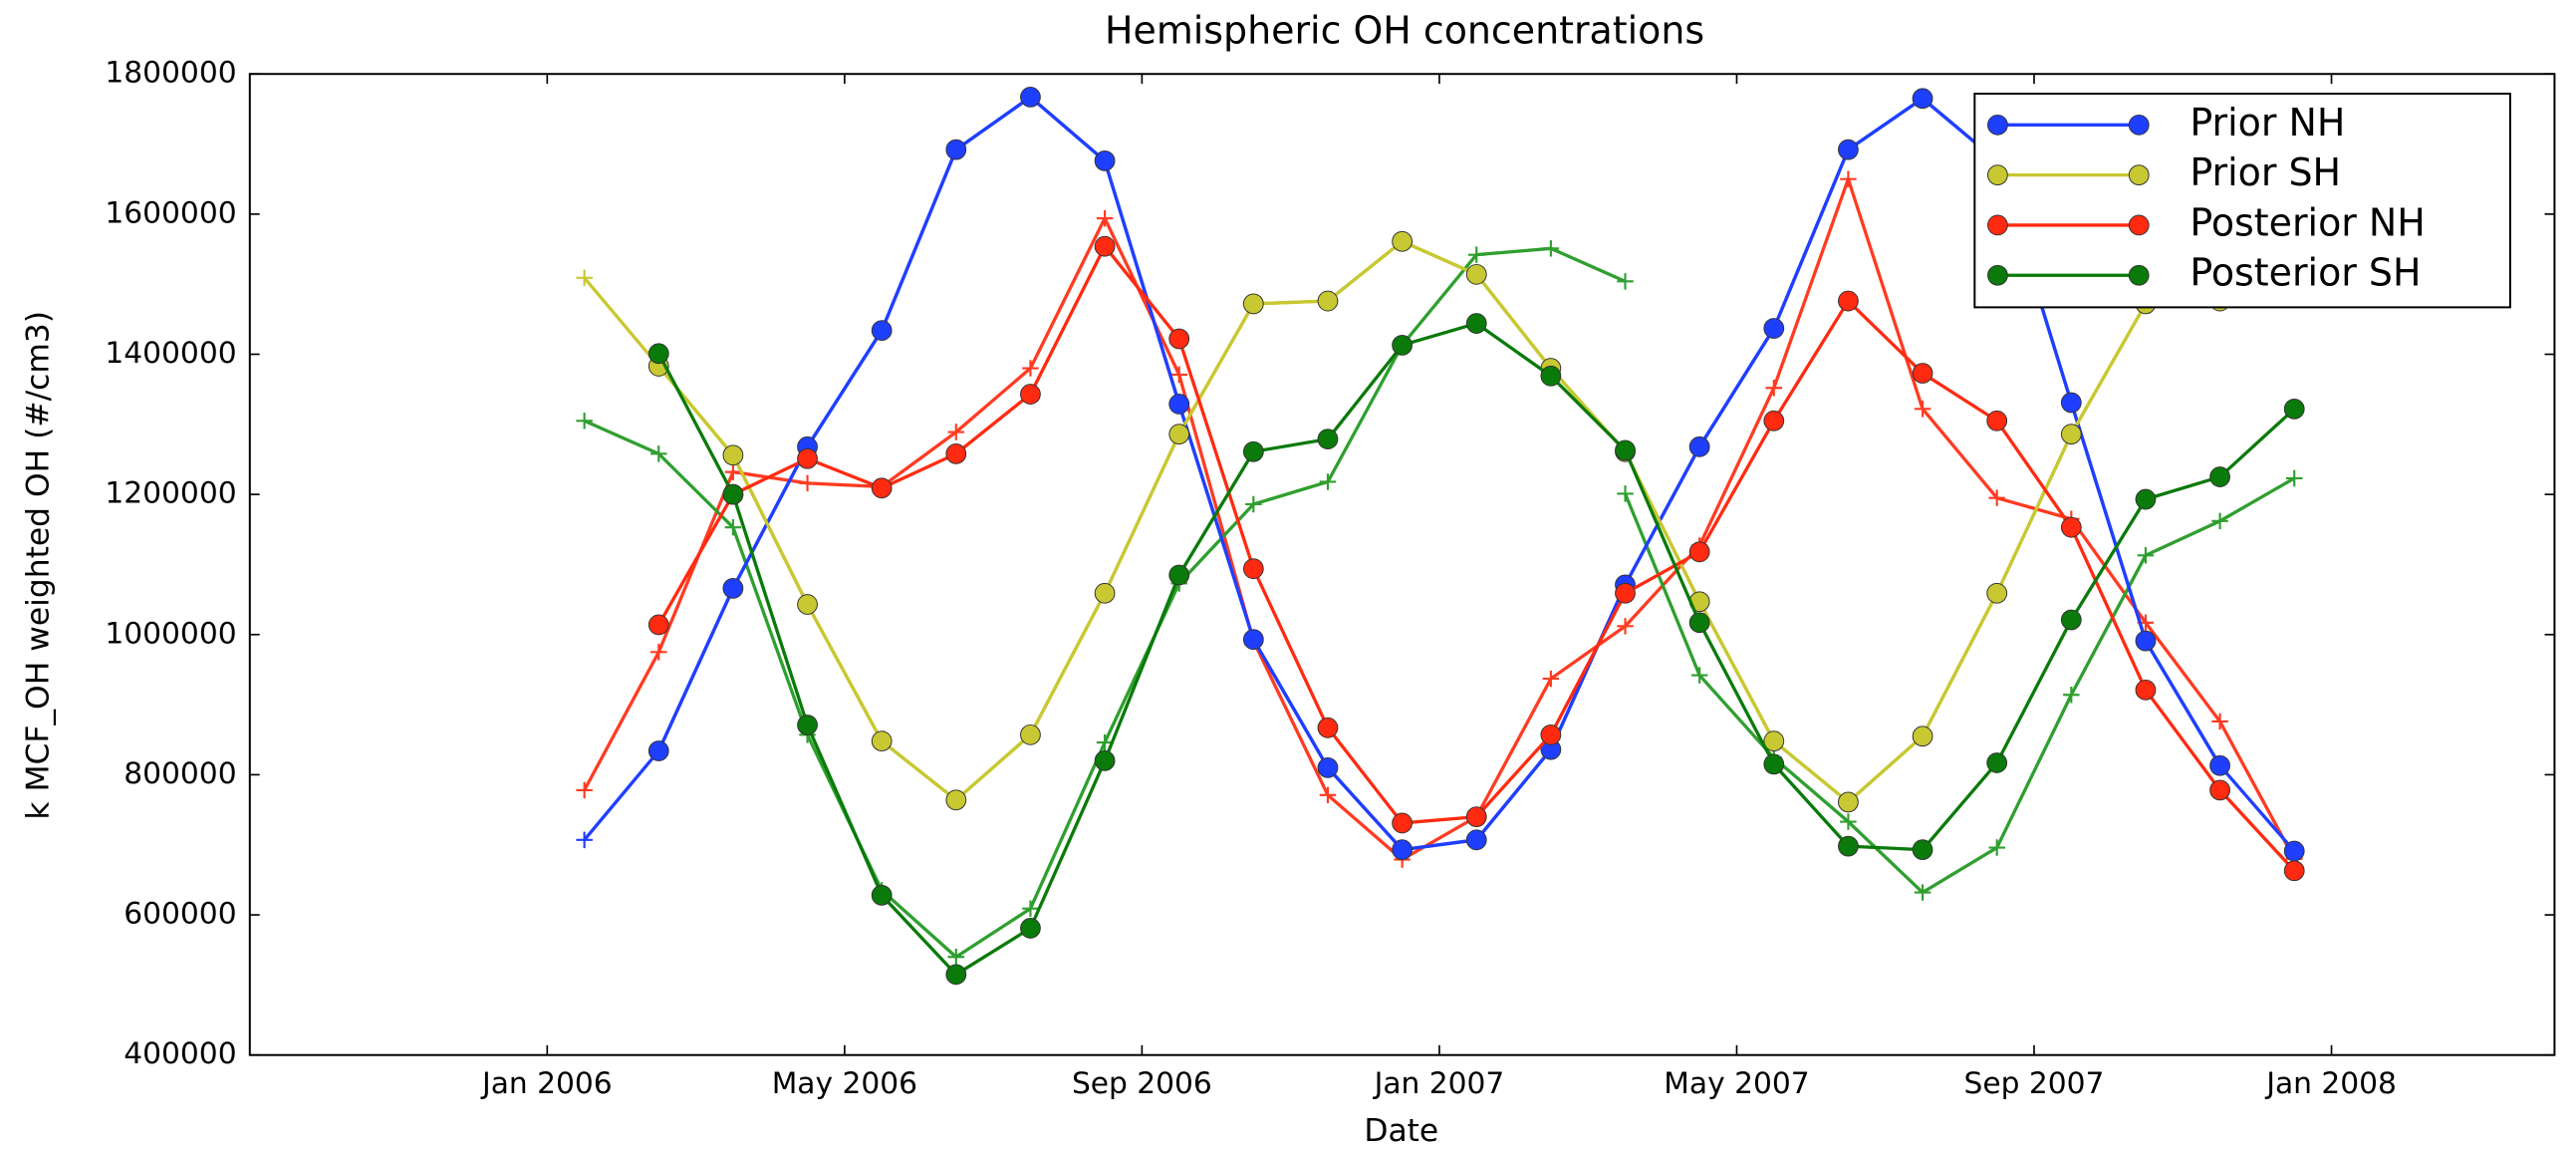  I want to click on x-axis-label: Date, so click(1401, 1131).